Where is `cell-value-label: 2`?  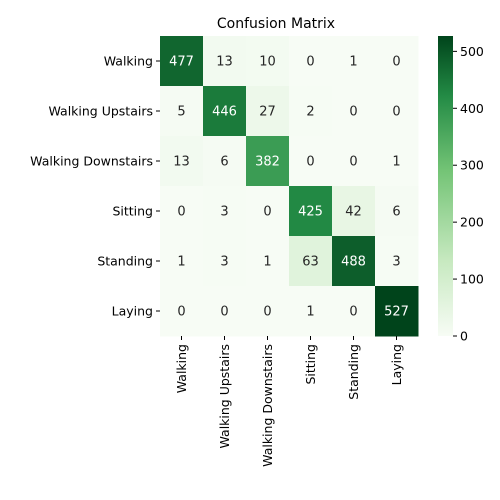
cell-value-label: 2 is located at coordinates (310, 112).